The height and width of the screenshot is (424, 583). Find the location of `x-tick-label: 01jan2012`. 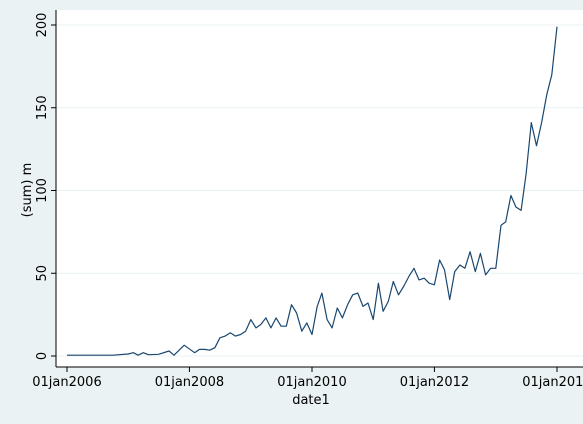

x-tick-label: 01jan2012 is located at coordinates (434, 382).